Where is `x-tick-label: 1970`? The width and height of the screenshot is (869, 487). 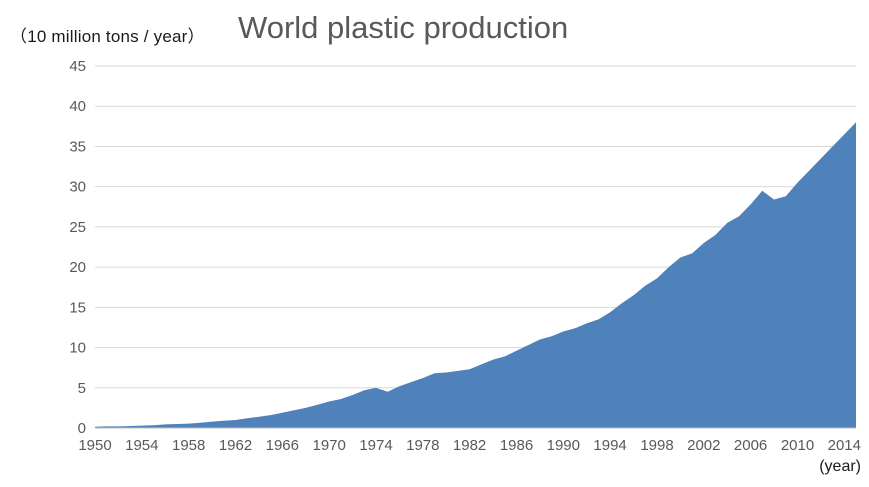 x-tick-label: 1970 is located at coordinates (329, 445).